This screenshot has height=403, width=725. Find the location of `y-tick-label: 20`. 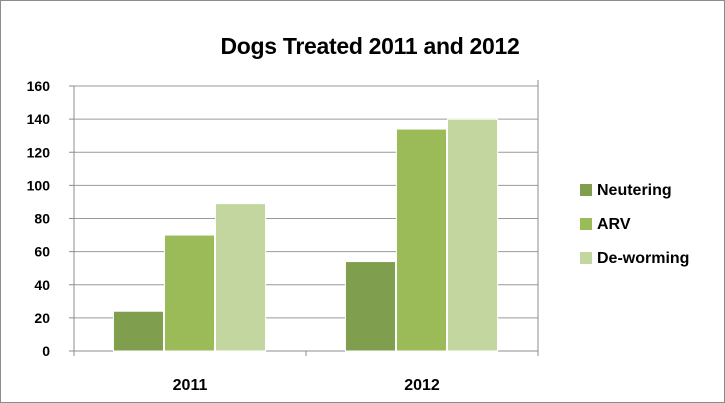

y-tick-label: 20 is located at coordinates (42, 318).